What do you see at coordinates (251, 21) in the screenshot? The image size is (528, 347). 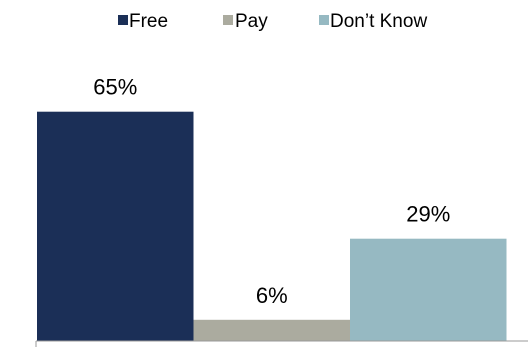 I see `legend-label: Pay` at bounding box center [251, 21].